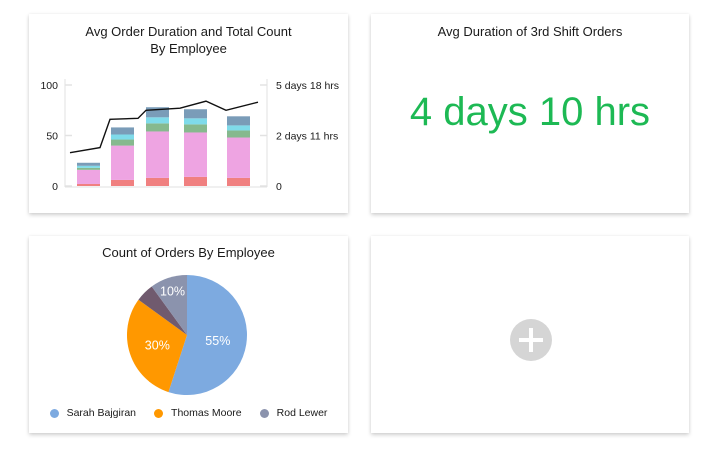 The width and height of the screenshot is (722, 452). I want to click on pie-chart-title: Count of Orders By Employee, so click(188, 252).